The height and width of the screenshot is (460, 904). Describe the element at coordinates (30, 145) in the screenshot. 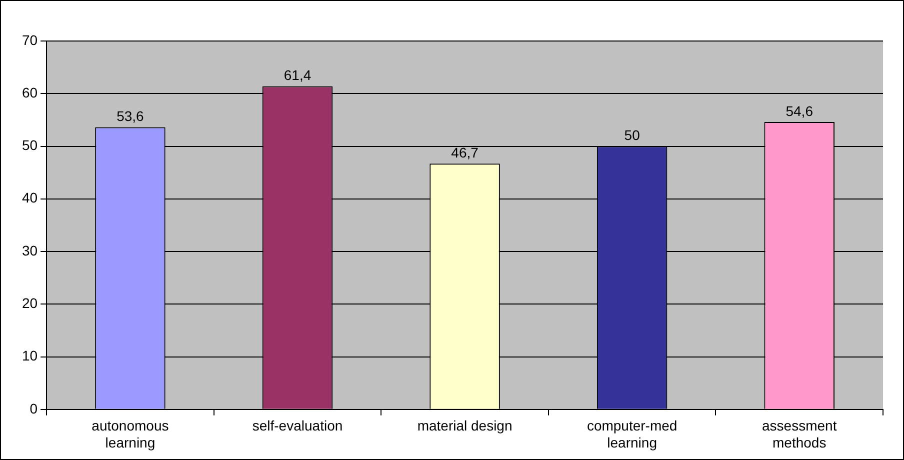

I see `y-tick-label: 50` at that location.